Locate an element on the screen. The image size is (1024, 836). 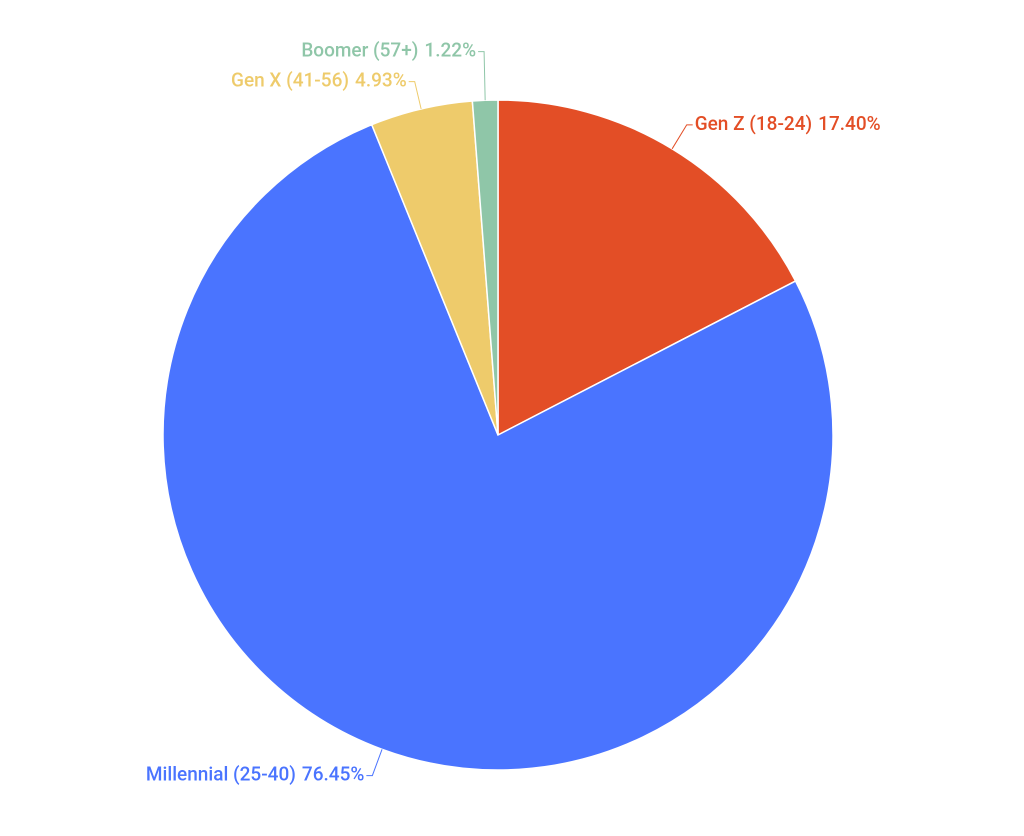
category-label: Boomer (57+) is located at coordinates (359, 50).